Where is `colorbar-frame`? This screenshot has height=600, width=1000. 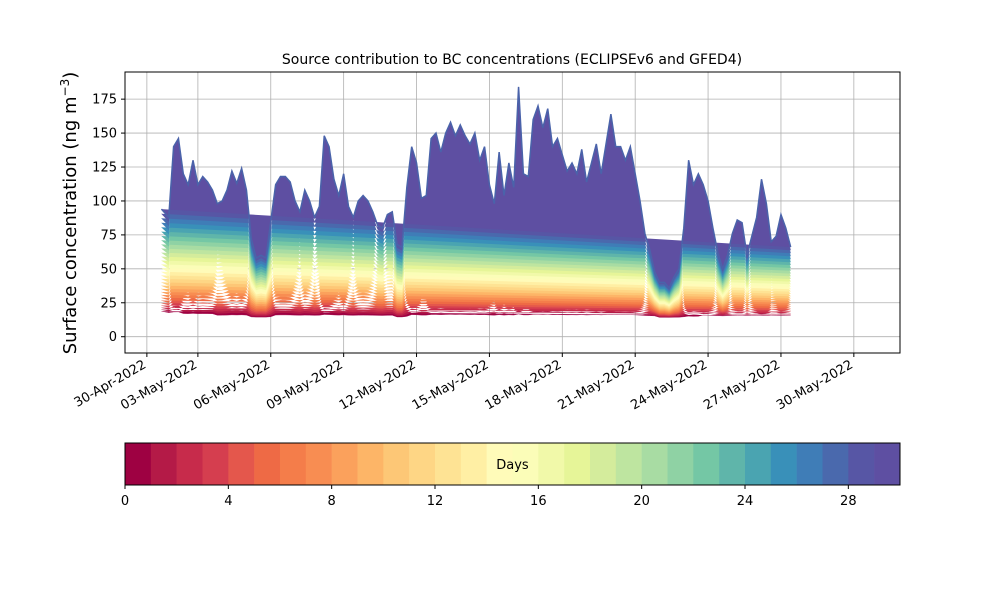 colorbar-frame is located at coordinates (512, 464).